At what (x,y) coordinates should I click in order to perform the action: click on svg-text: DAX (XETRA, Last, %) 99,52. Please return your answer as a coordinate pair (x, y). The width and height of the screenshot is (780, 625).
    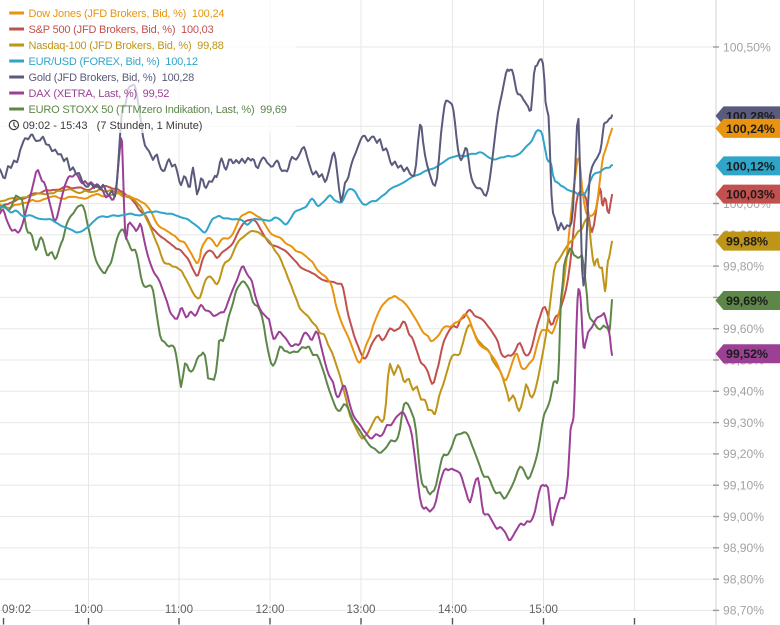
    Looking at the image, I should click on (99, 94).